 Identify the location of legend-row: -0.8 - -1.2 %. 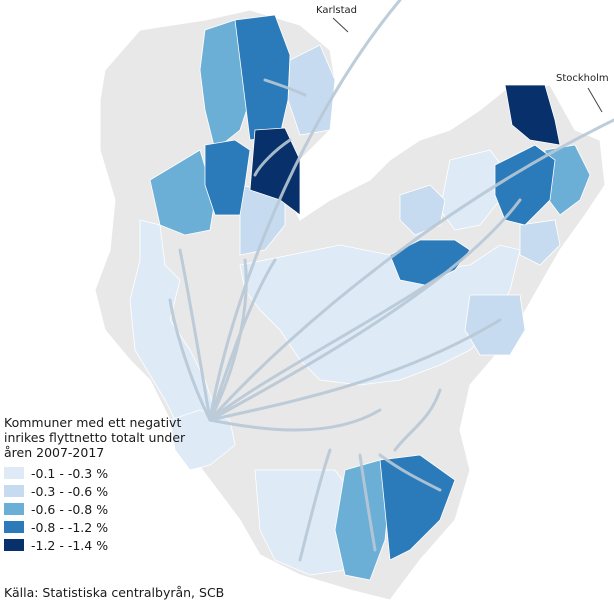
(104, 527).